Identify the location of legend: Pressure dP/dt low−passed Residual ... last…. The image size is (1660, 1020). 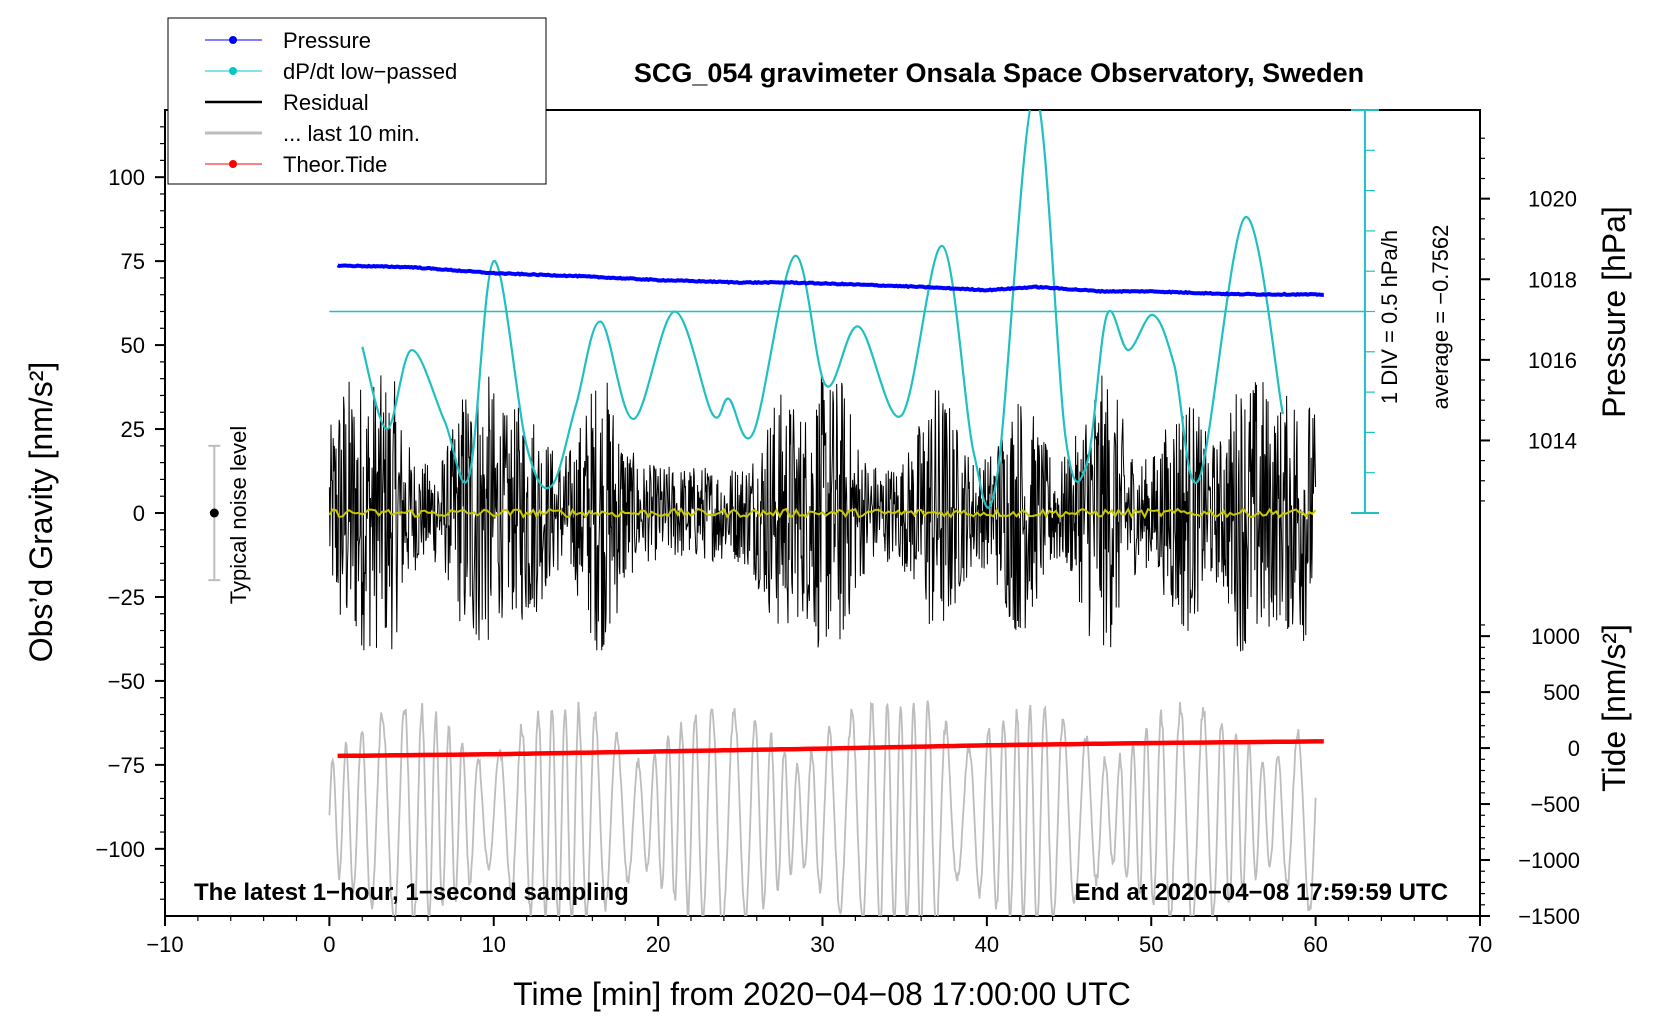
(357, 101).